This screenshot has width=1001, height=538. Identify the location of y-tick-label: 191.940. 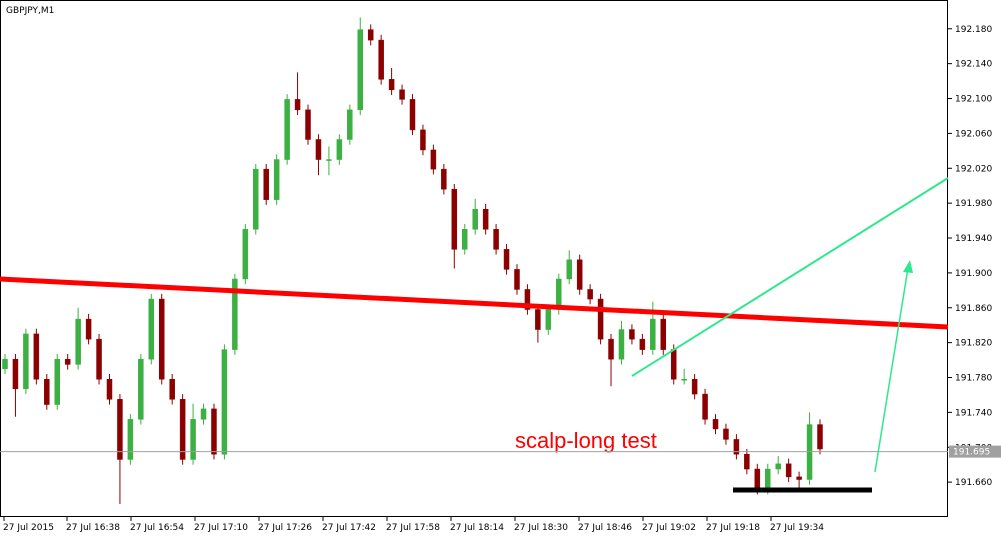
(973, 239).